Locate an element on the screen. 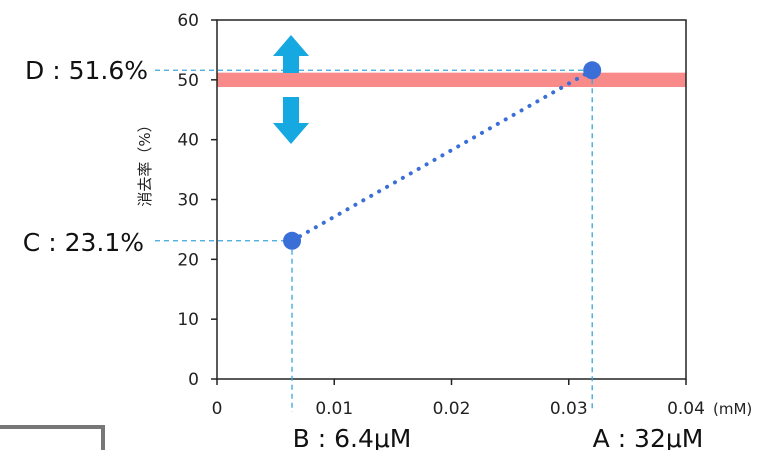 This screenshot has height=450, width=769. x-tick-label: 0.03 is located at coordinates (569, 409).